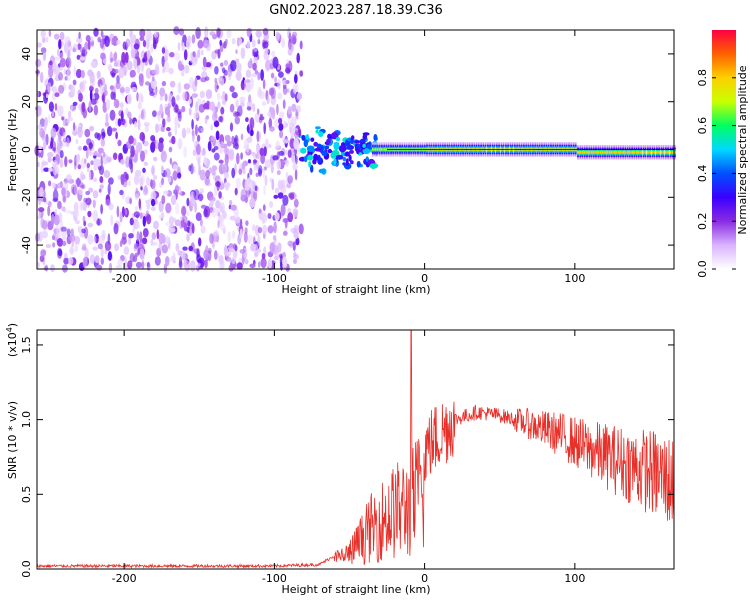  Describe the element at coordinates (424, 278) in the screenshot. I see `x-tick-label: 0` at that location.